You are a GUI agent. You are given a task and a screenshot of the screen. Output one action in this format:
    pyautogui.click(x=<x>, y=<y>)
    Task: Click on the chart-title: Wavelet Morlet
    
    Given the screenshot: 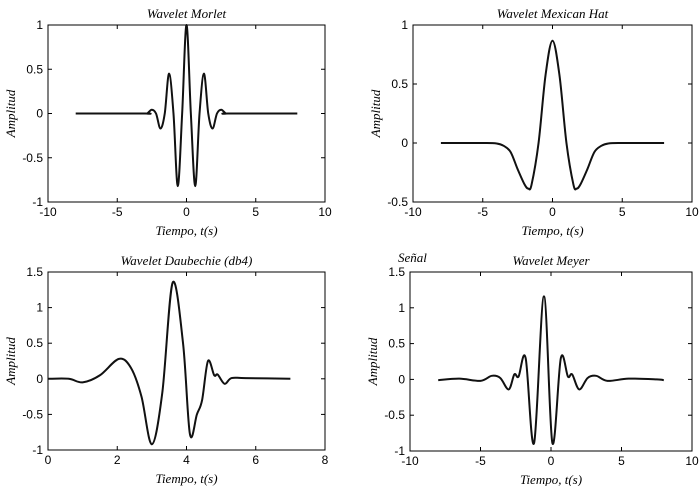 What is the action you would take?
    pyautogui.click(x=187, y=13)
    